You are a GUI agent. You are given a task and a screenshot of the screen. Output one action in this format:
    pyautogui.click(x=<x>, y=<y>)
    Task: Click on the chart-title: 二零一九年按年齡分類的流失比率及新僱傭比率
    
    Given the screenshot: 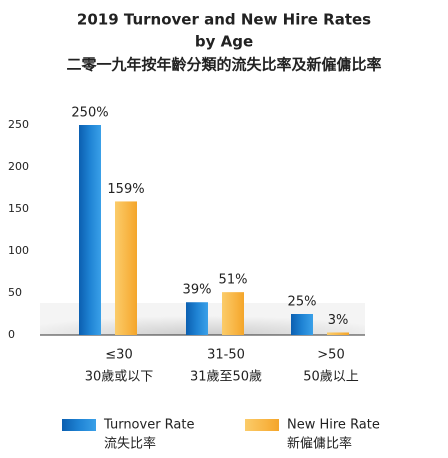 What is the action you would take?
    pyautogui.click(x=223, y=65)
    